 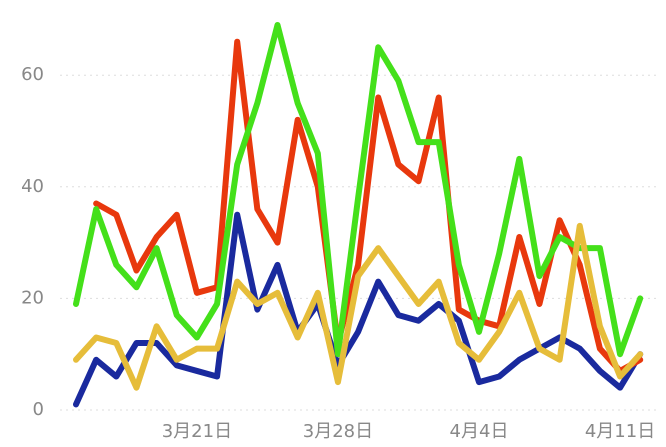 What do you see at coordinates (38, 409) in the screenshot?
I see `y-tick-label: 0` at bounding box center [38, 409].